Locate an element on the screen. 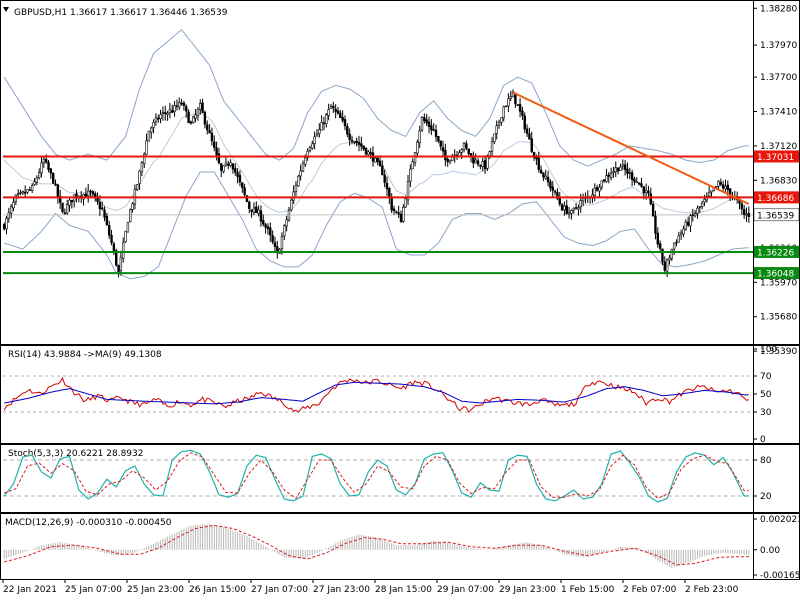  price-axis-label: 1.37120 is located at coordinates (778, 147).